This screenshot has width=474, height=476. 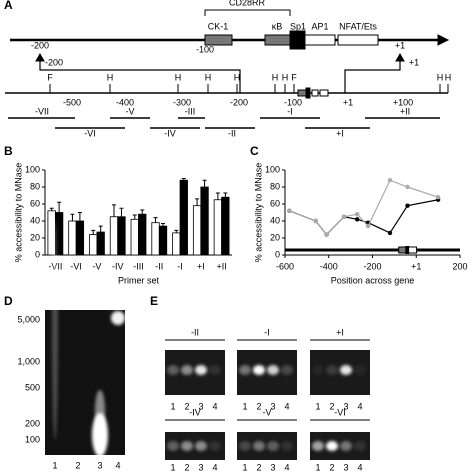 What do you see at coordinates (72, 102) in the screenshot?
I see `scale-label: -500` at bounding box center [72, 102].